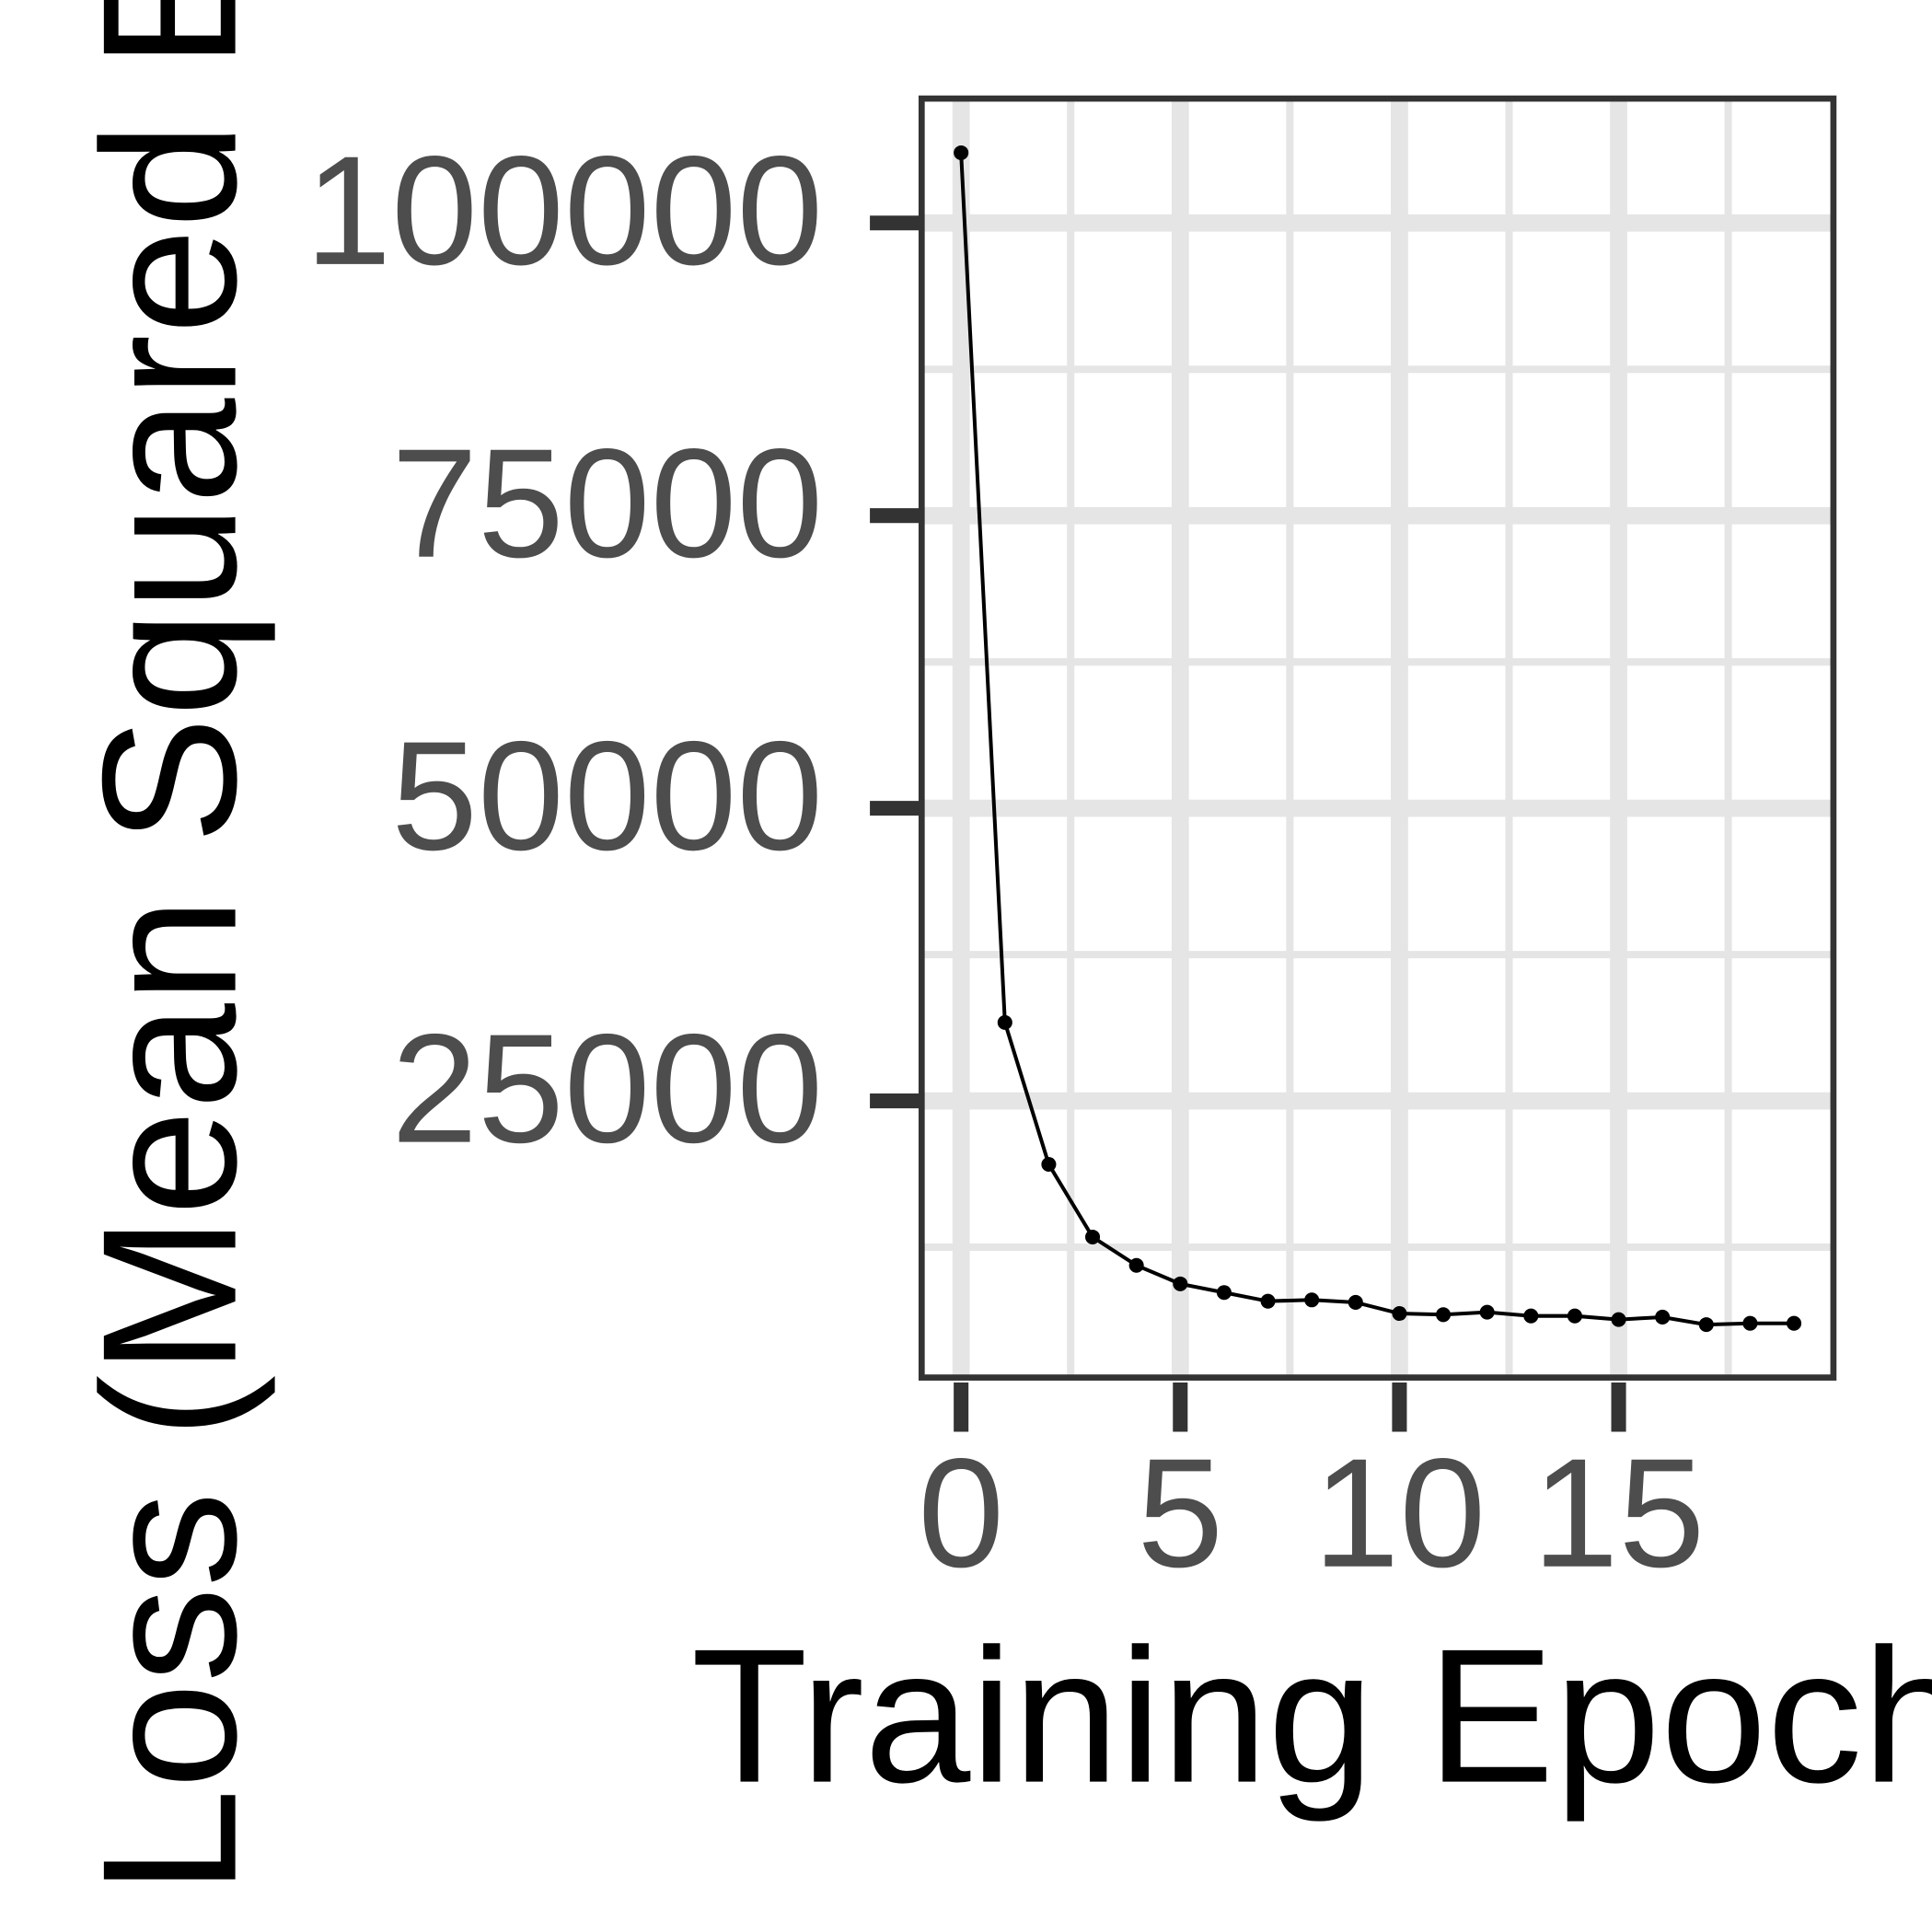 This screenshot has width=1932, height=1932. I want to click on x-tick-label: 5, so click(1180, 1513).